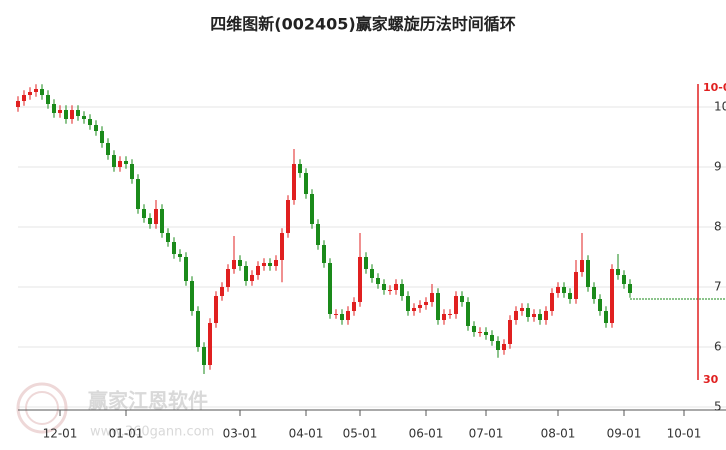 Image resolution: width=726 pixels, height=450 pixels. Describe the element at coordinates (624, 434) in the screenshot. I see `x-tick-label: 09-01` at that location.